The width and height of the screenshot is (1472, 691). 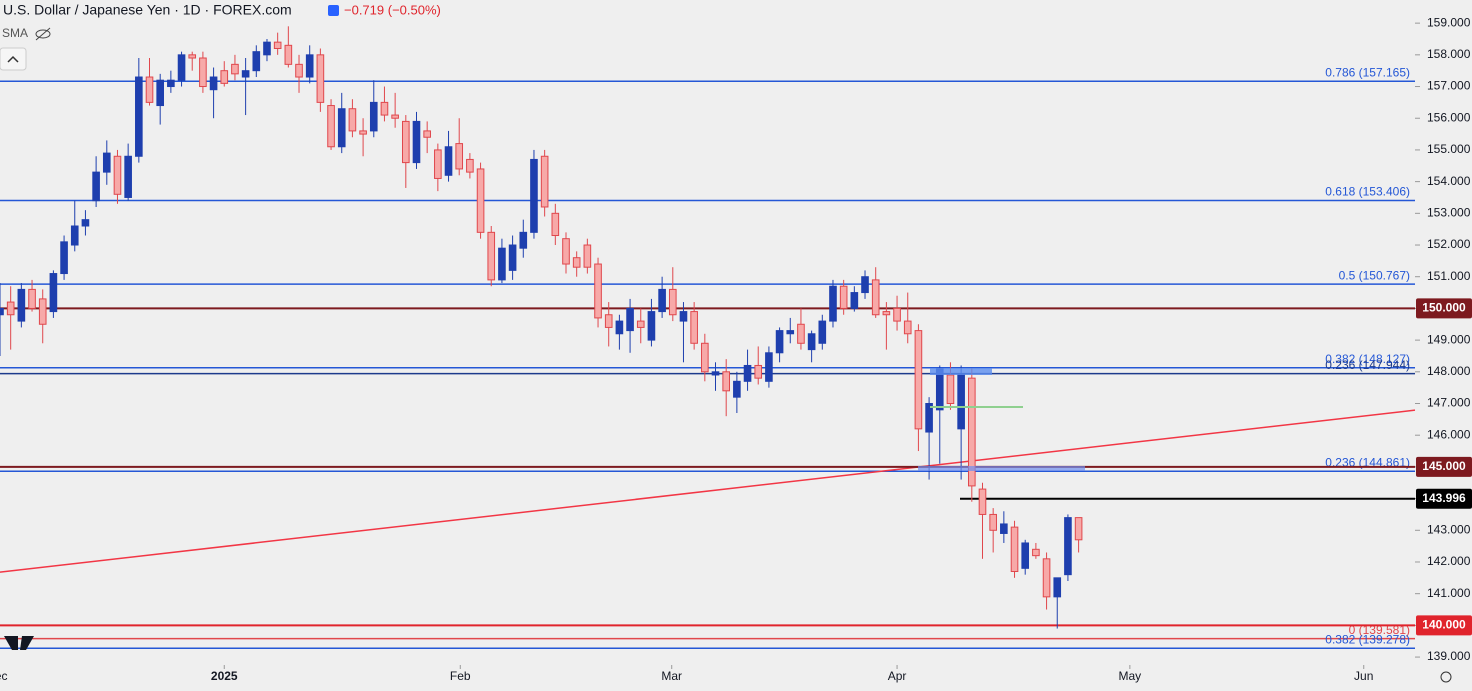 I want to click on y-tick-label: 155.000, so click(x=1449, y=149).